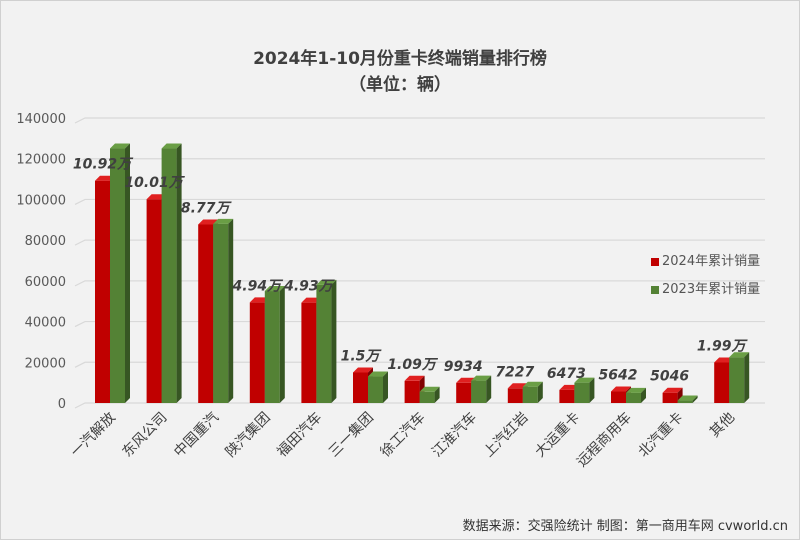  What do you see at coordinates (248, 435) in the screenshot?
I see `x-tick-label: 陕汽集团` at bounding box center [248, 435].